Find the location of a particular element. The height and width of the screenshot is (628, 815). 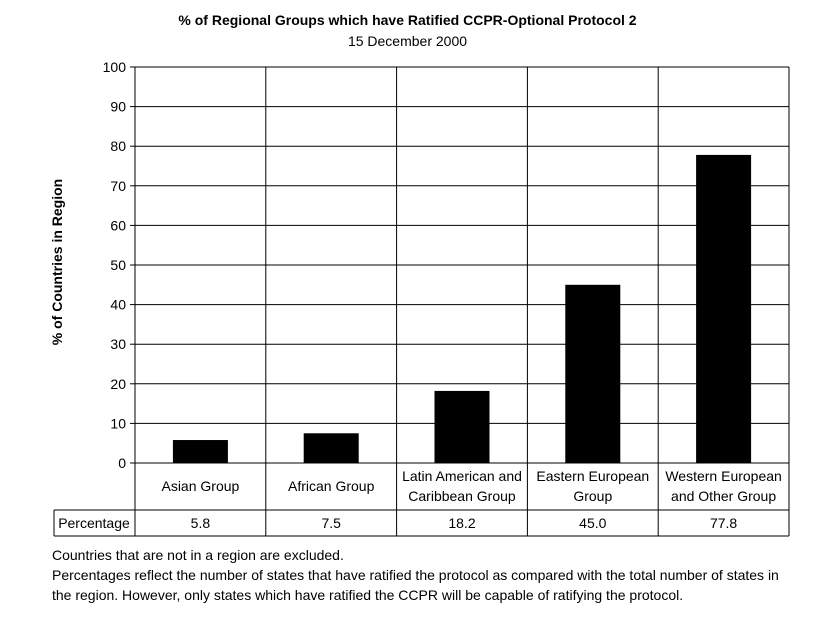

y-tick-label-10: 10 is located at coordinates (118, 423).